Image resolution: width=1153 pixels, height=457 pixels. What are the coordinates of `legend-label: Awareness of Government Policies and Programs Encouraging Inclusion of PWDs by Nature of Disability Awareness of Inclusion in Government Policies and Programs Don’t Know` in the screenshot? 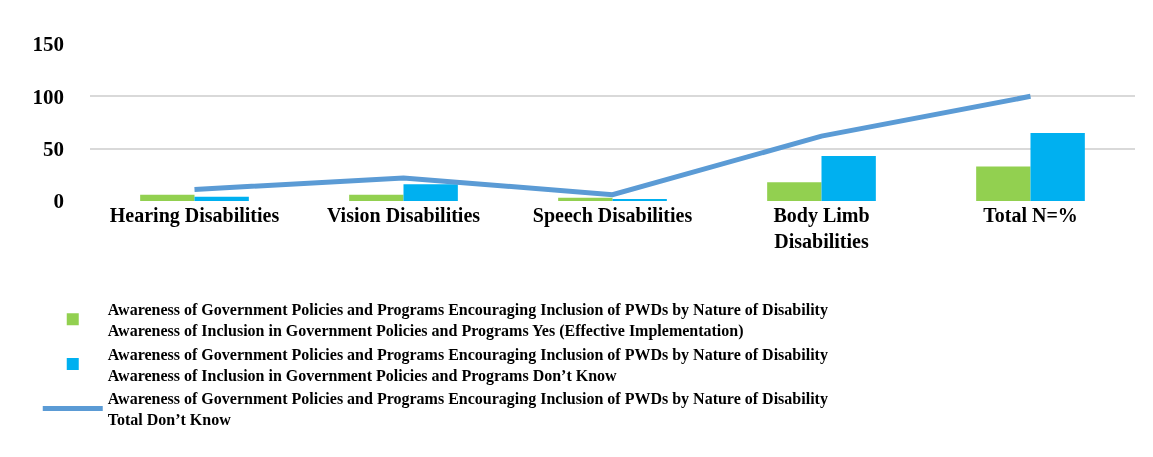 It's located at (467, 365).